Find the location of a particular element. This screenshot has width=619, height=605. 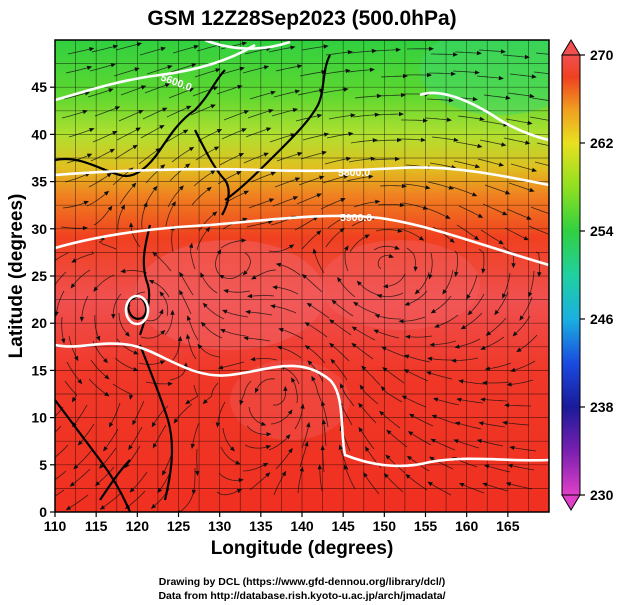

y-tick-label: 0 is located at coordinates (43, 512).